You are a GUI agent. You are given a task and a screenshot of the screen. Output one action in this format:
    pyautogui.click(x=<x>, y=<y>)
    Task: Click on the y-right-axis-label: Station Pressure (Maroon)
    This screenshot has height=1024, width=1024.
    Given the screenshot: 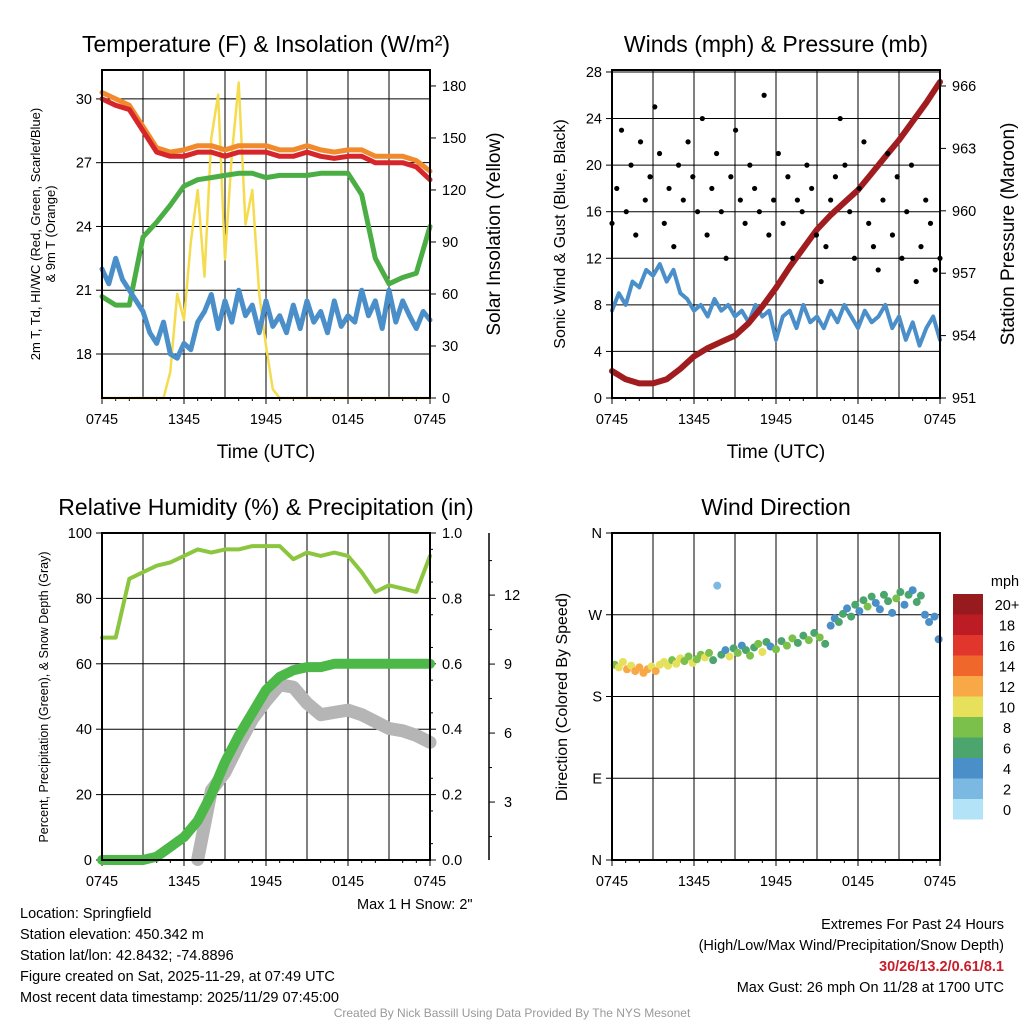 What is the action you would take?
    pyautogui.click(x=1008, y=234)
    